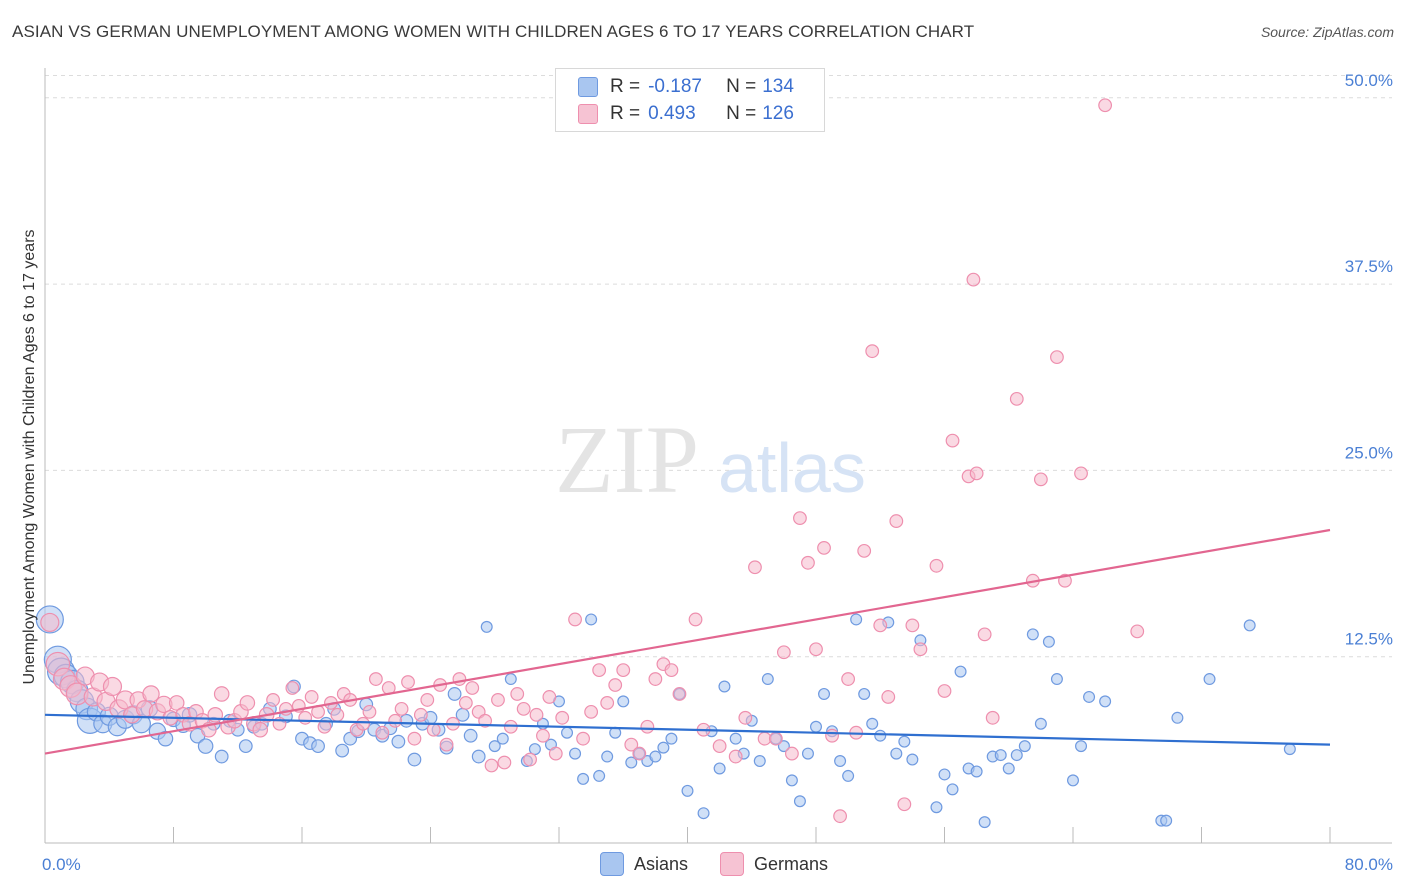 The image size is (1406, 892). What do you see at coordinates (1369, 266) in the screenshot?
I see `y-tick-label: 37.5%` at bounding box center [1369, 266].